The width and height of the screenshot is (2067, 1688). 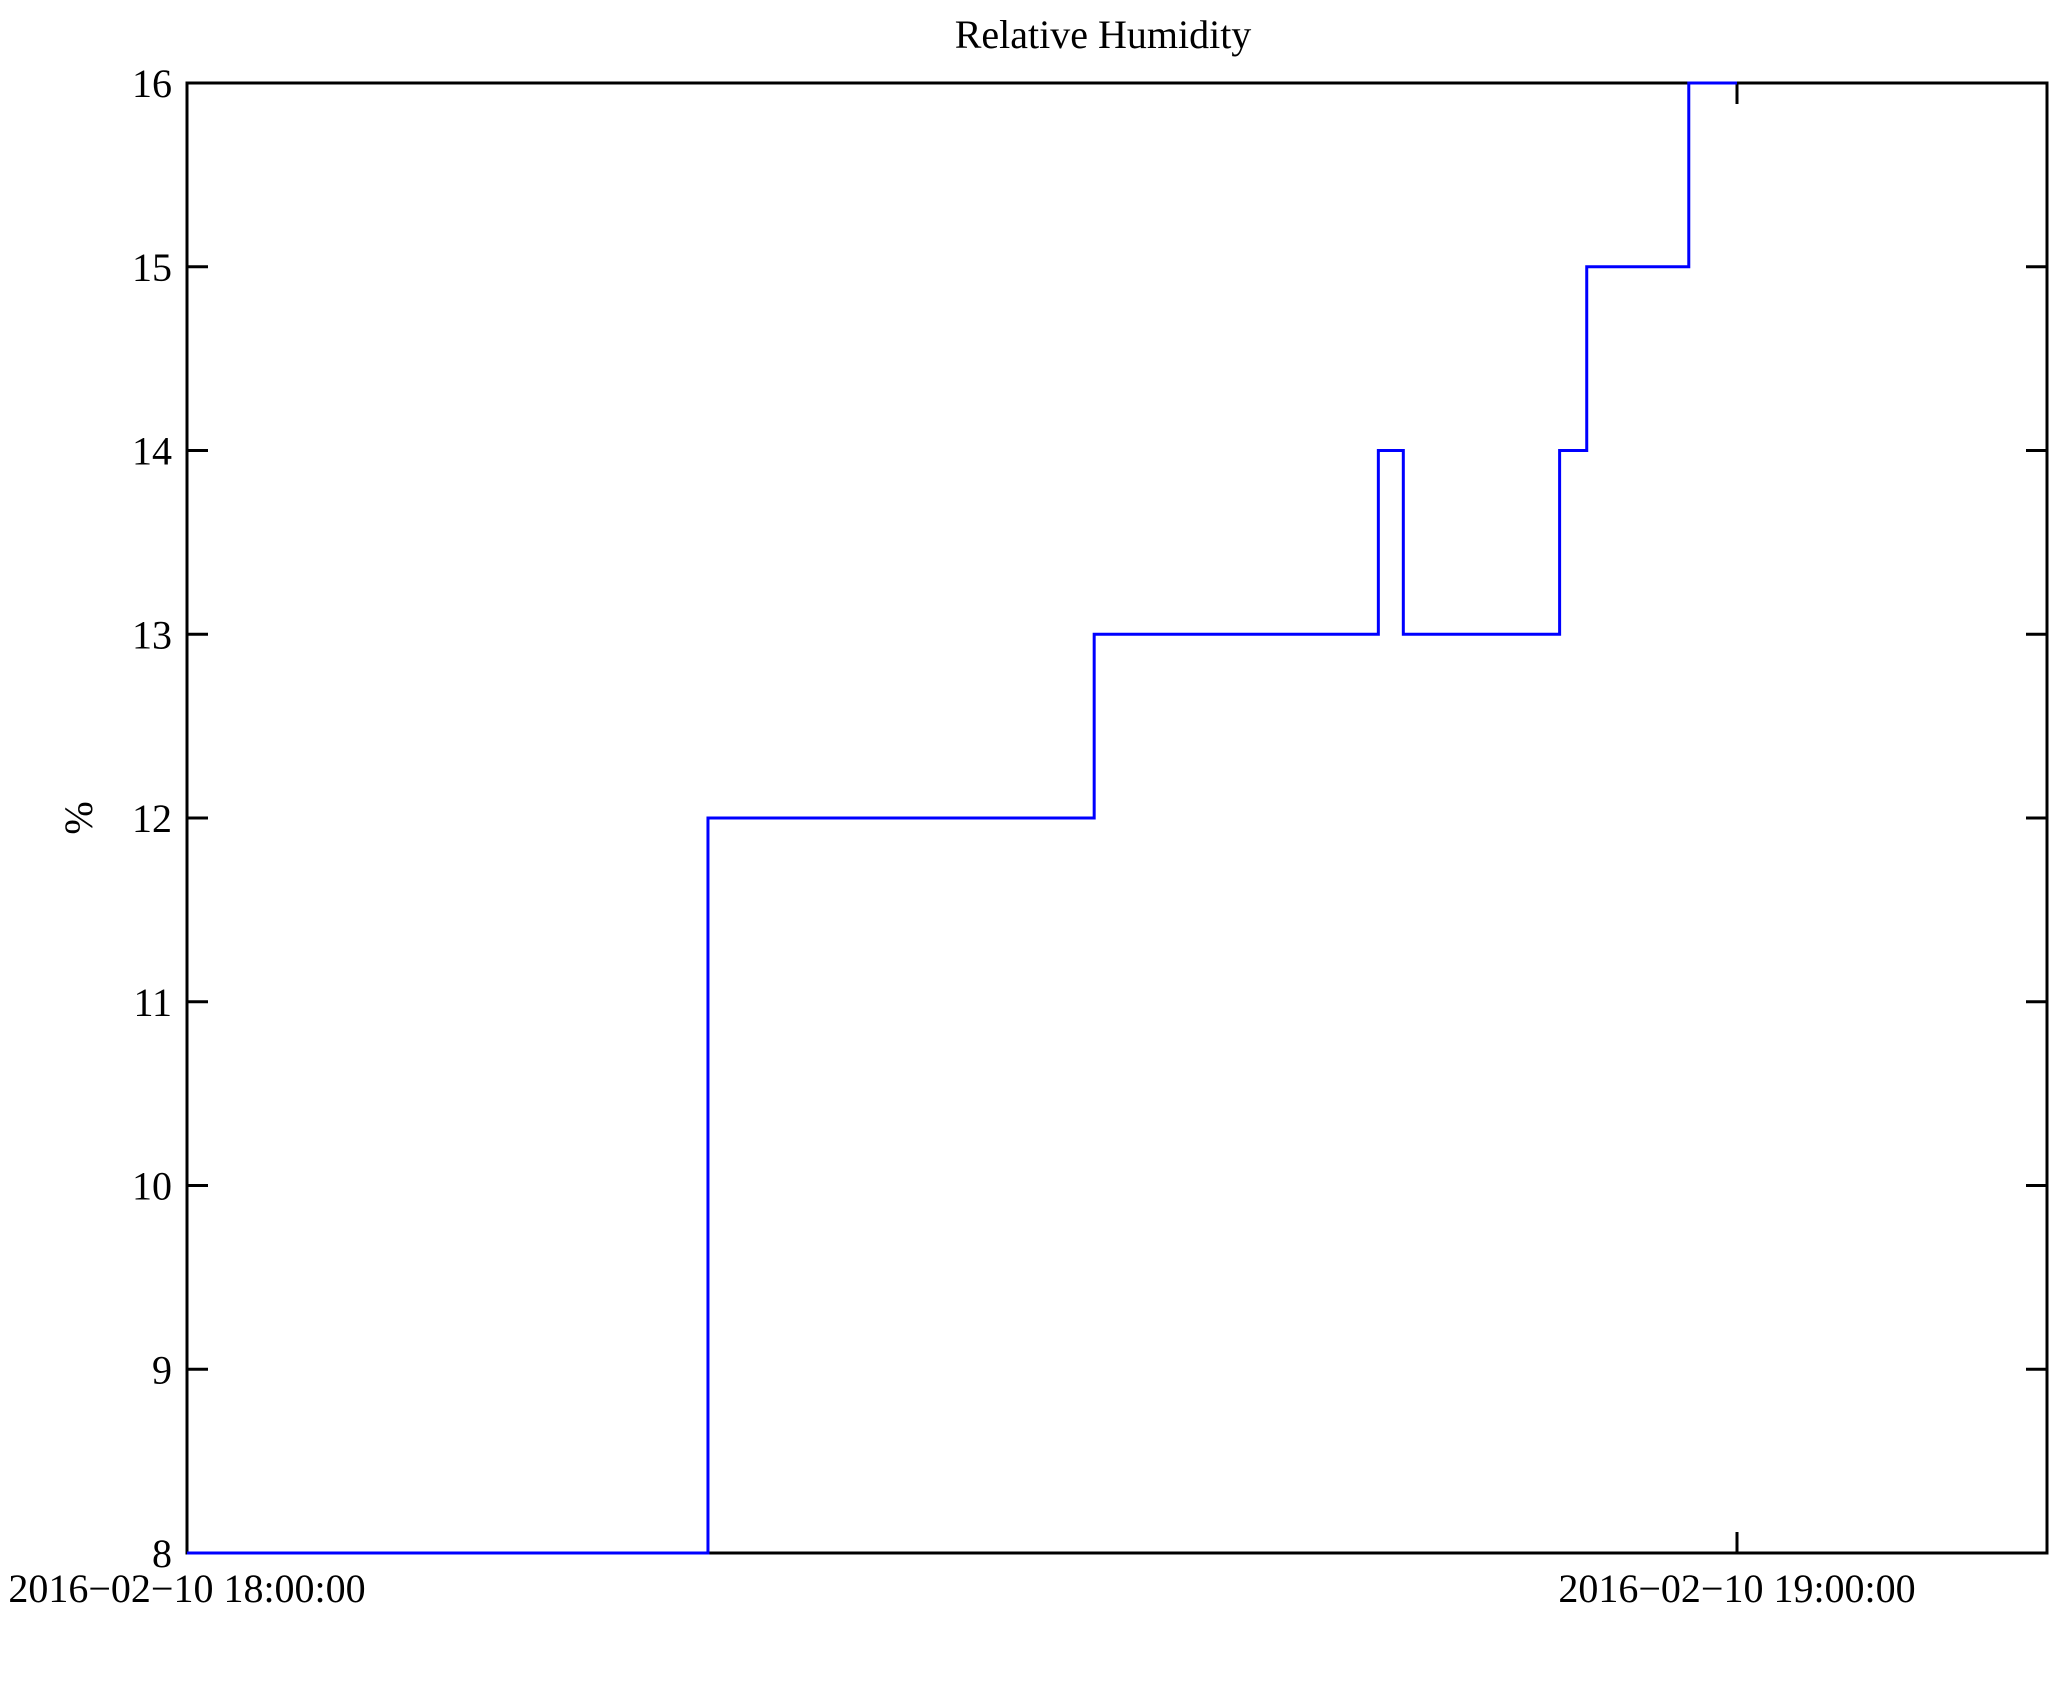 I want to click on y-tick-label: 13, so click(x=152, y=634).